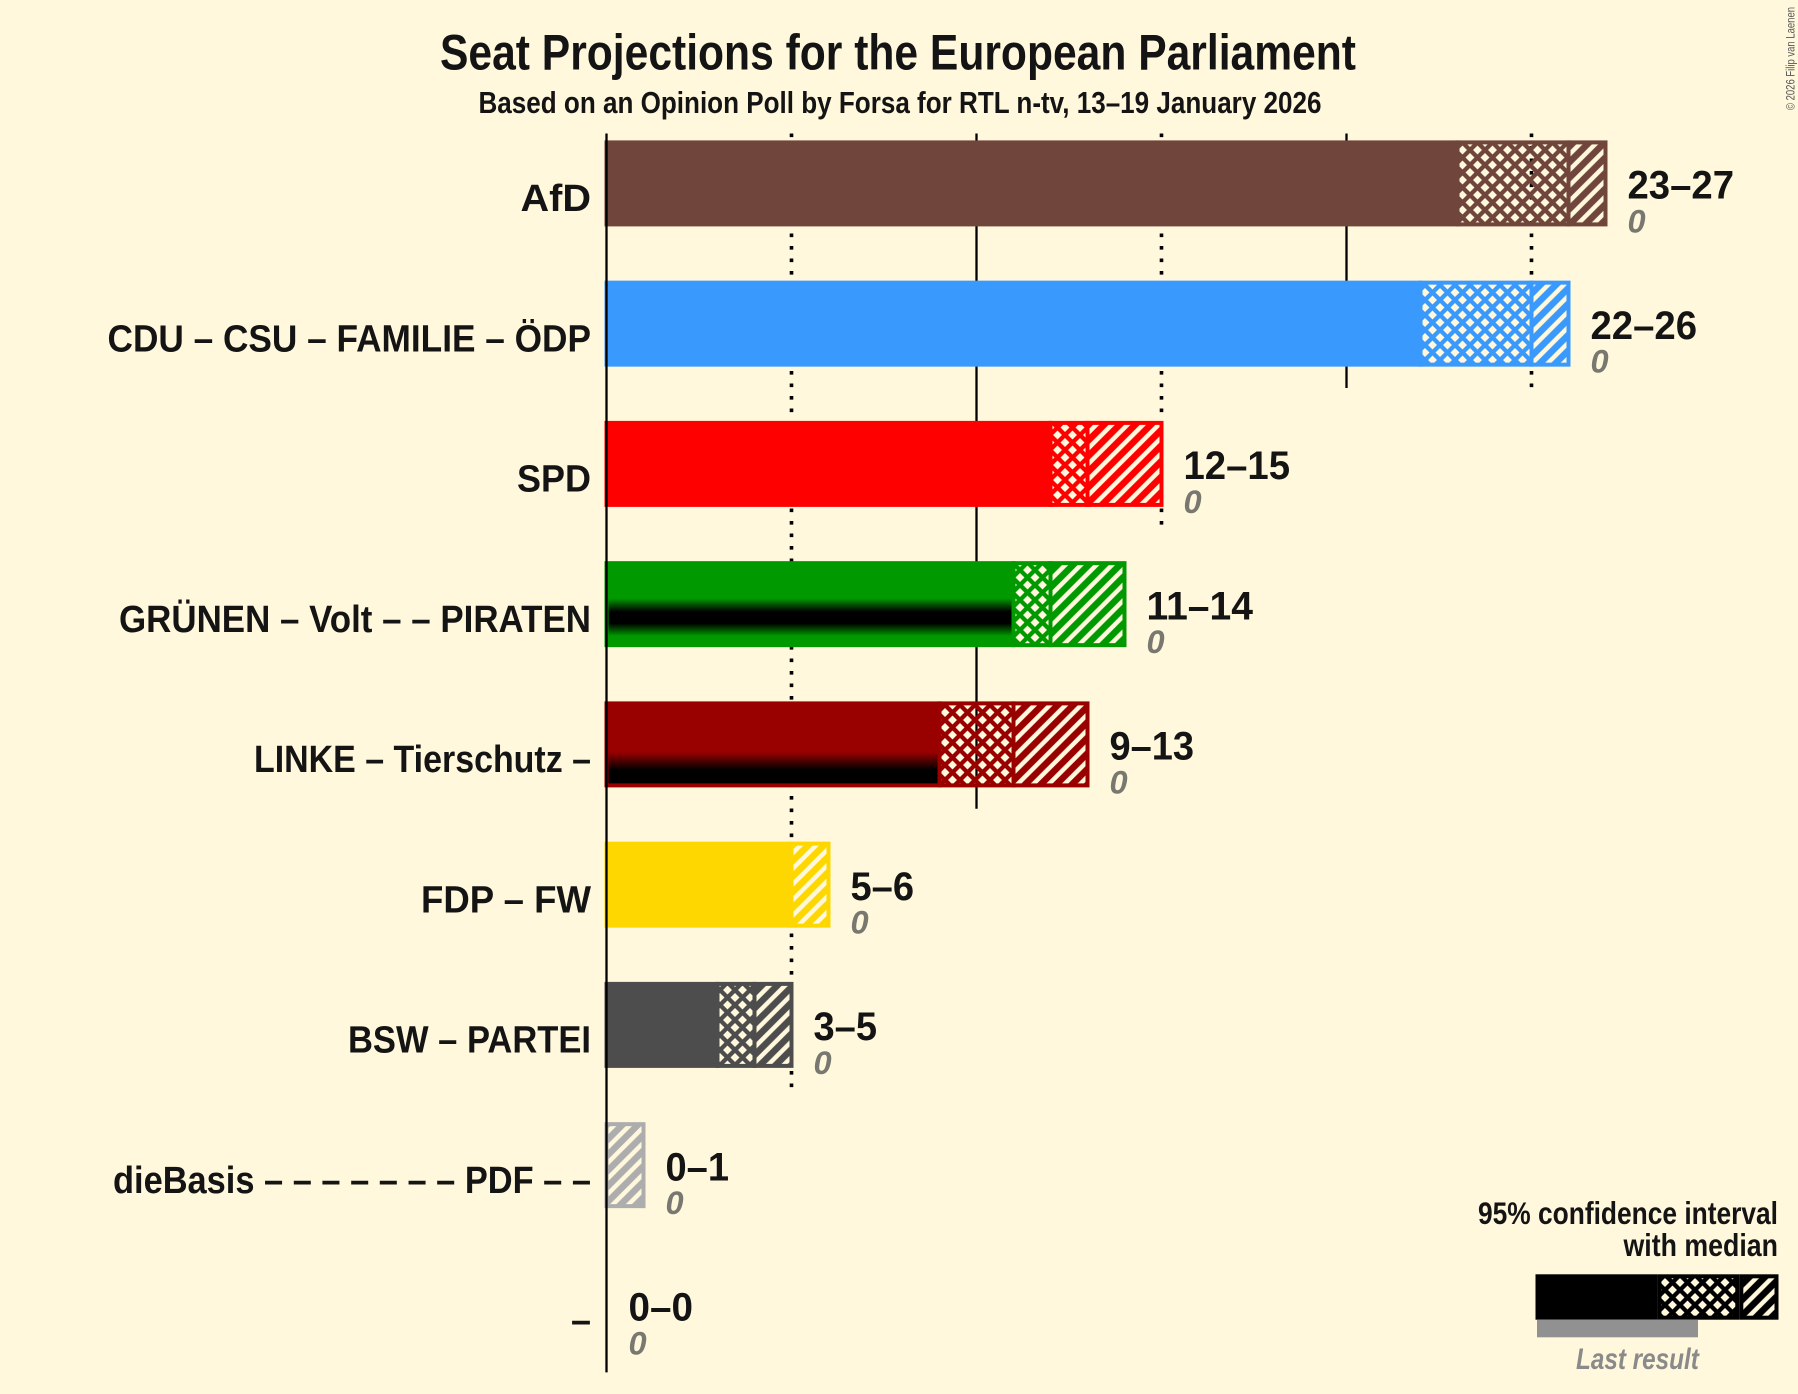  Describe the element at coordinates (352, 1181) in the screenshot. I see `svg-text: dieBasis – – – – – – – PDF – –` at that location.